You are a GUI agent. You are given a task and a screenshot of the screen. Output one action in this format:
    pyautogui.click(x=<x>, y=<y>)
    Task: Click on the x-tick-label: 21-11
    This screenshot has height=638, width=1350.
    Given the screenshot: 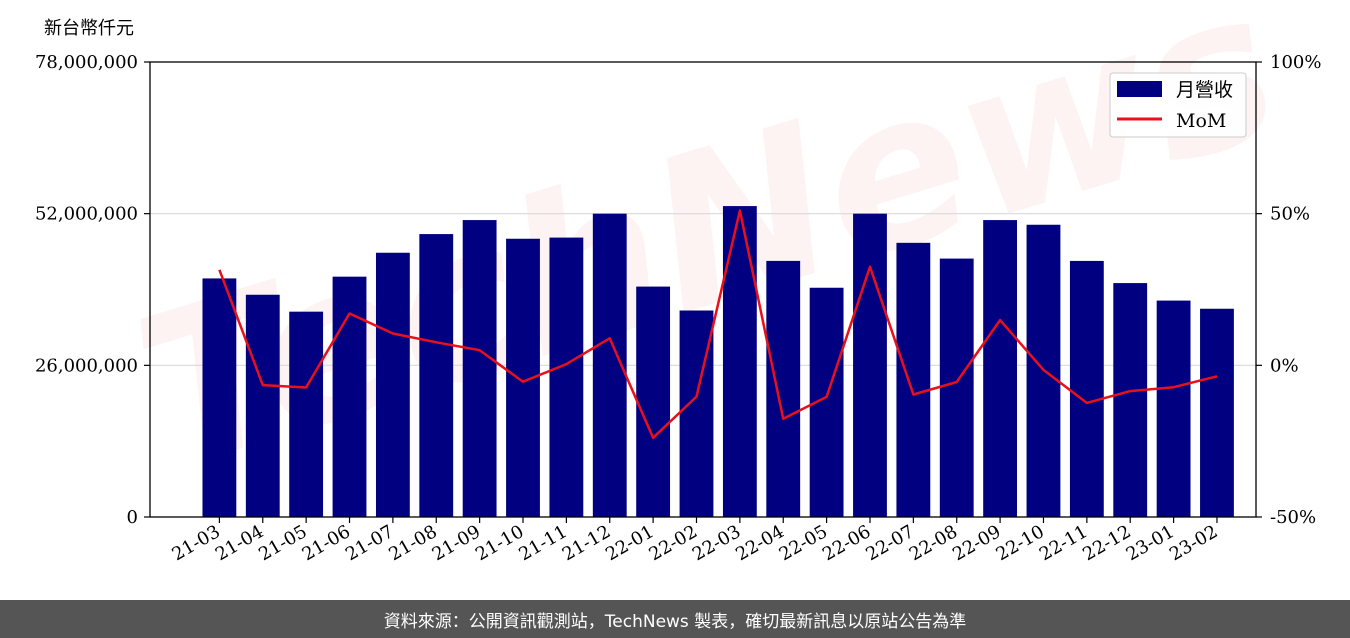 What is the action you would take?
    pyautogui.click(x=542, y=543)
    